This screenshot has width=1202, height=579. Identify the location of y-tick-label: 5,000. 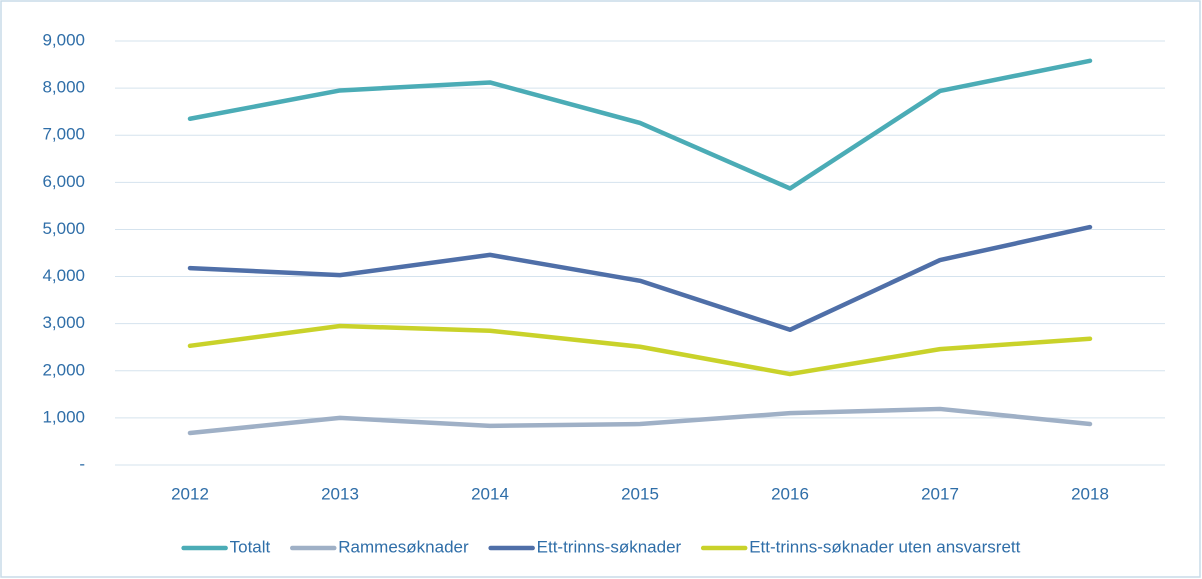
(63, 228).